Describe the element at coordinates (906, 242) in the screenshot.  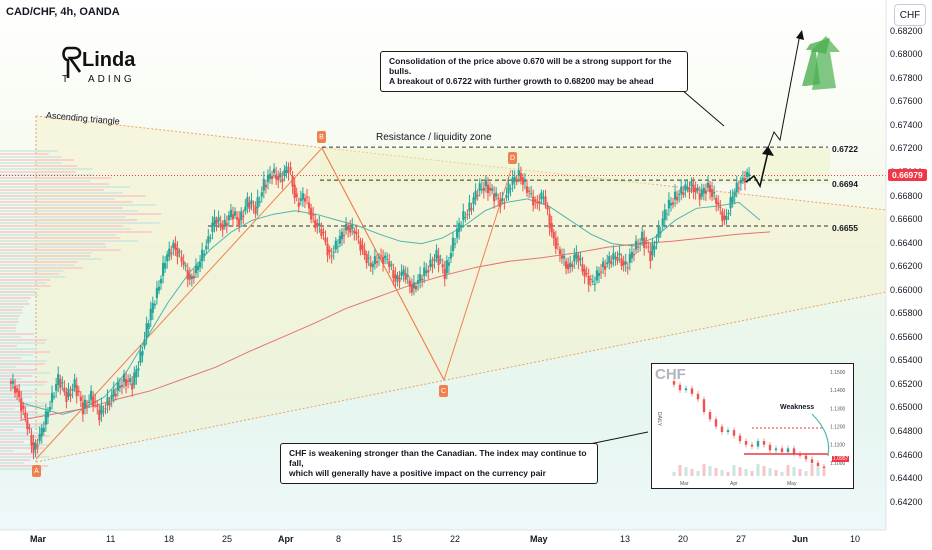
I see `y-tick-label: 0.66400` at that location.